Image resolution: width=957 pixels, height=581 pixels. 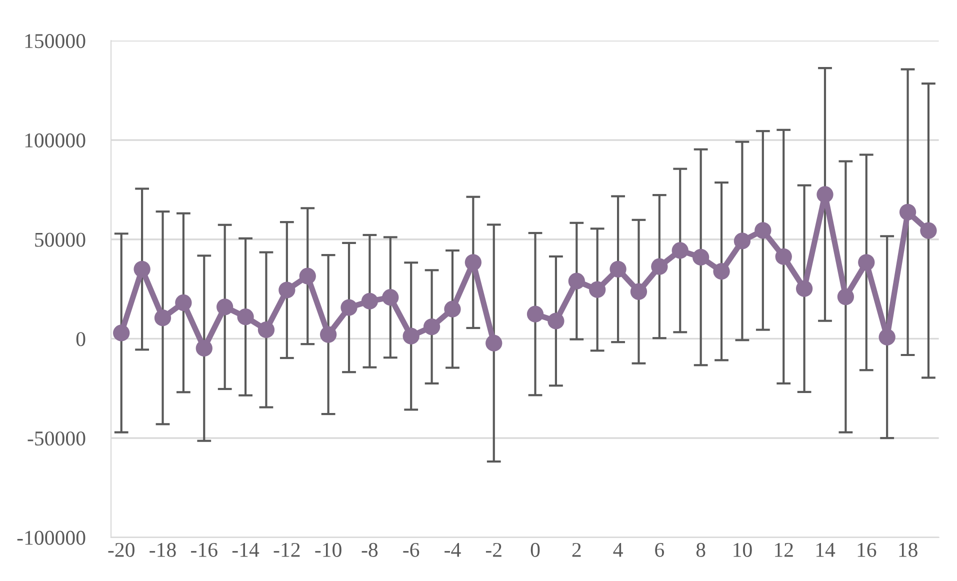 What do you see at coordinates (81, 339) in the screenshot?
I see `y-tick-label: 0` at bounding box center [81, 339].